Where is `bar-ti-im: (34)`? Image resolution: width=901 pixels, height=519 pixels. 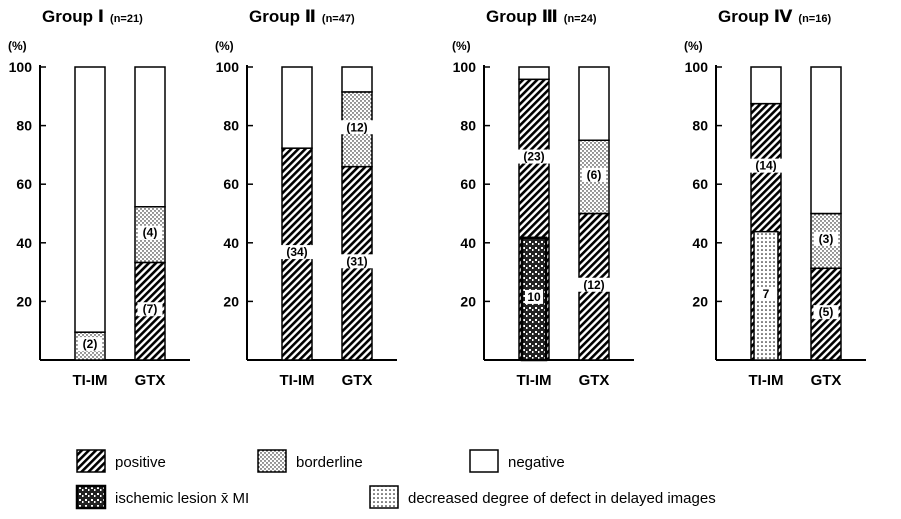 bar-ti-im: (34) is located at coordinates (297, 213).